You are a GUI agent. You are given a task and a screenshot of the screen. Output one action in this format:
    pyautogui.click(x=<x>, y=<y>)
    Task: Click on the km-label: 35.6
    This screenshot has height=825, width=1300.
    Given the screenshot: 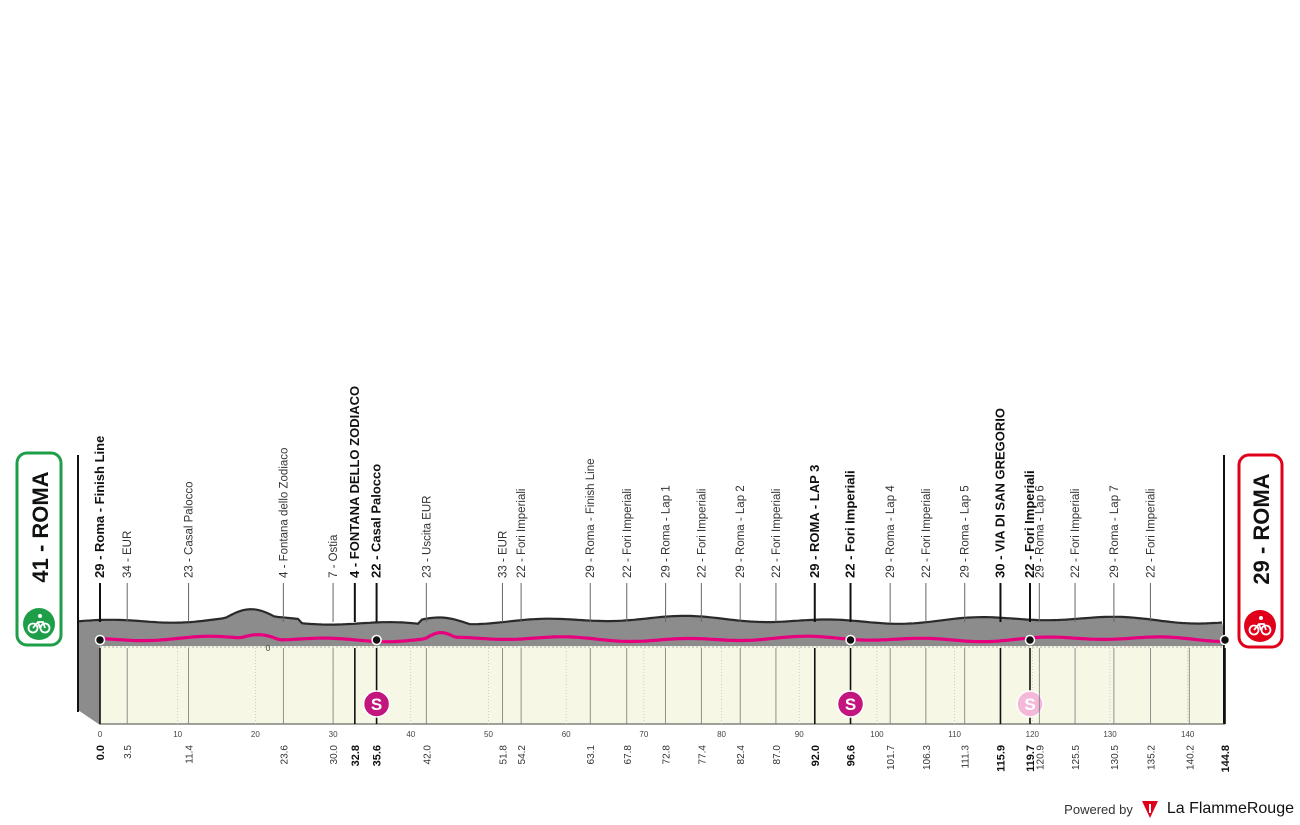 What is the action you would take?
    pyautogui.click(x=378, y=755)
    